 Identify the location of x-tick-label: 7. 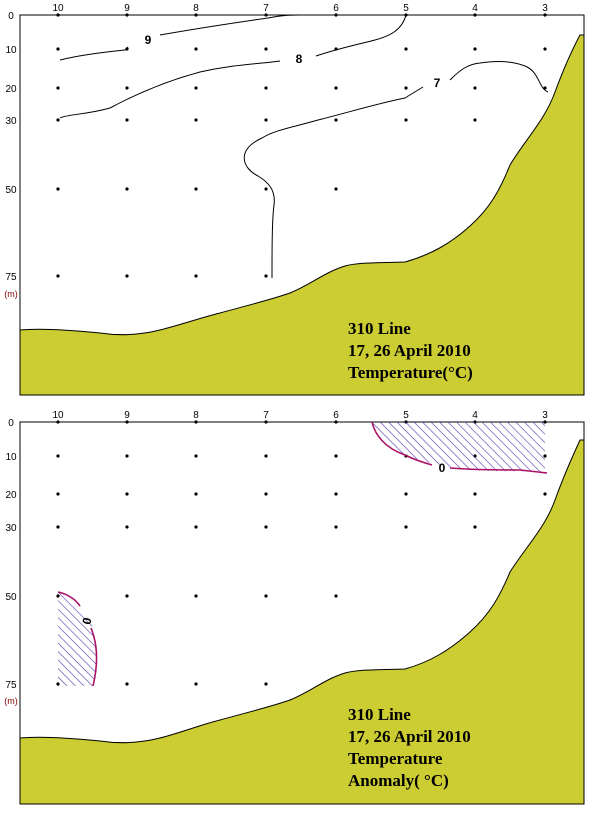
(266, 8).